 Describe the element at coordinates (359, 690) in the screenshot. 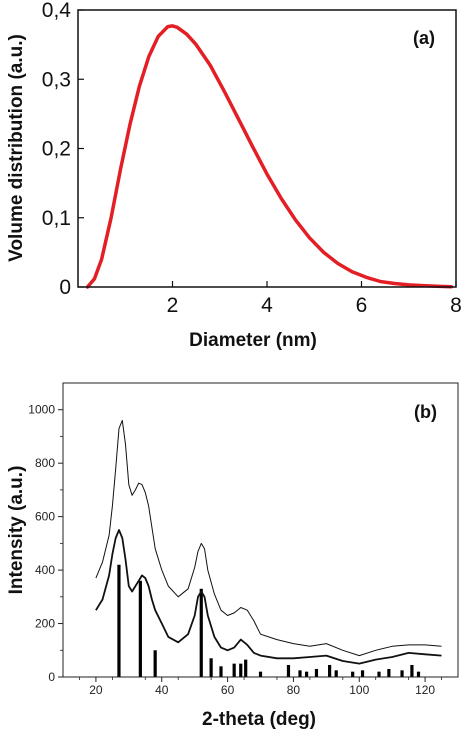

I see `panel-b-x-tick-label: 100` at that location.